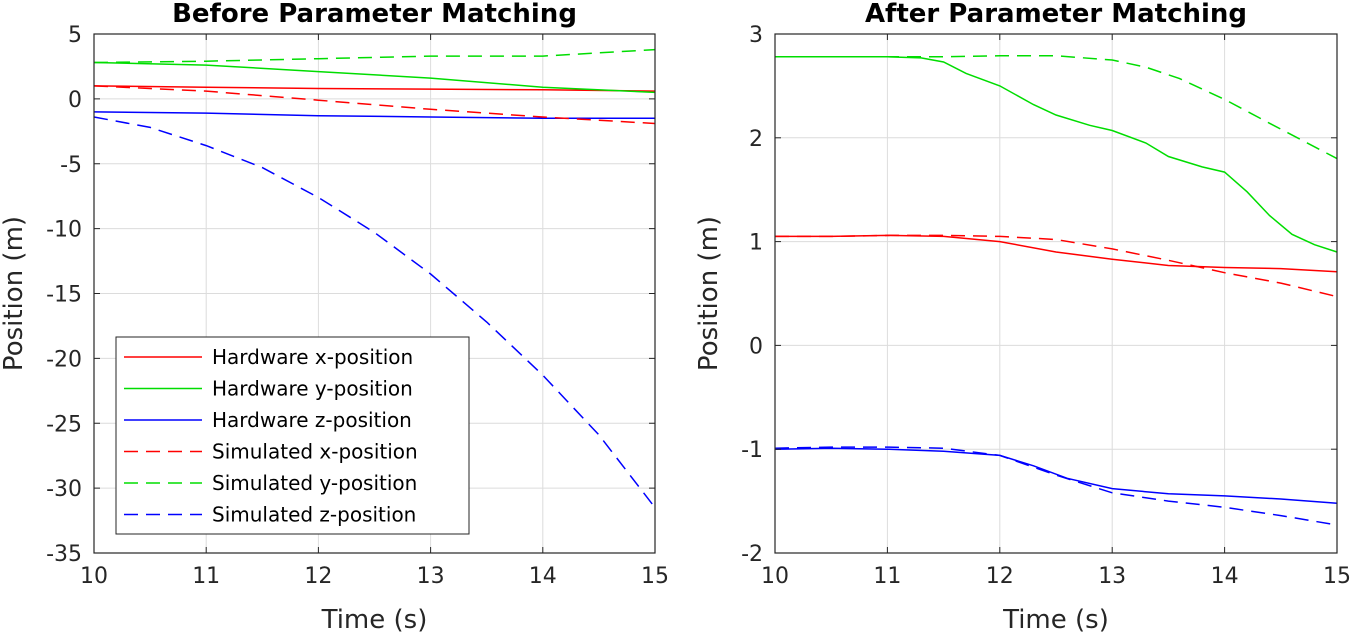  Describe the element at coordinates (64, 554) in the screenshot. I see `y-tick-label: -35` at that location.